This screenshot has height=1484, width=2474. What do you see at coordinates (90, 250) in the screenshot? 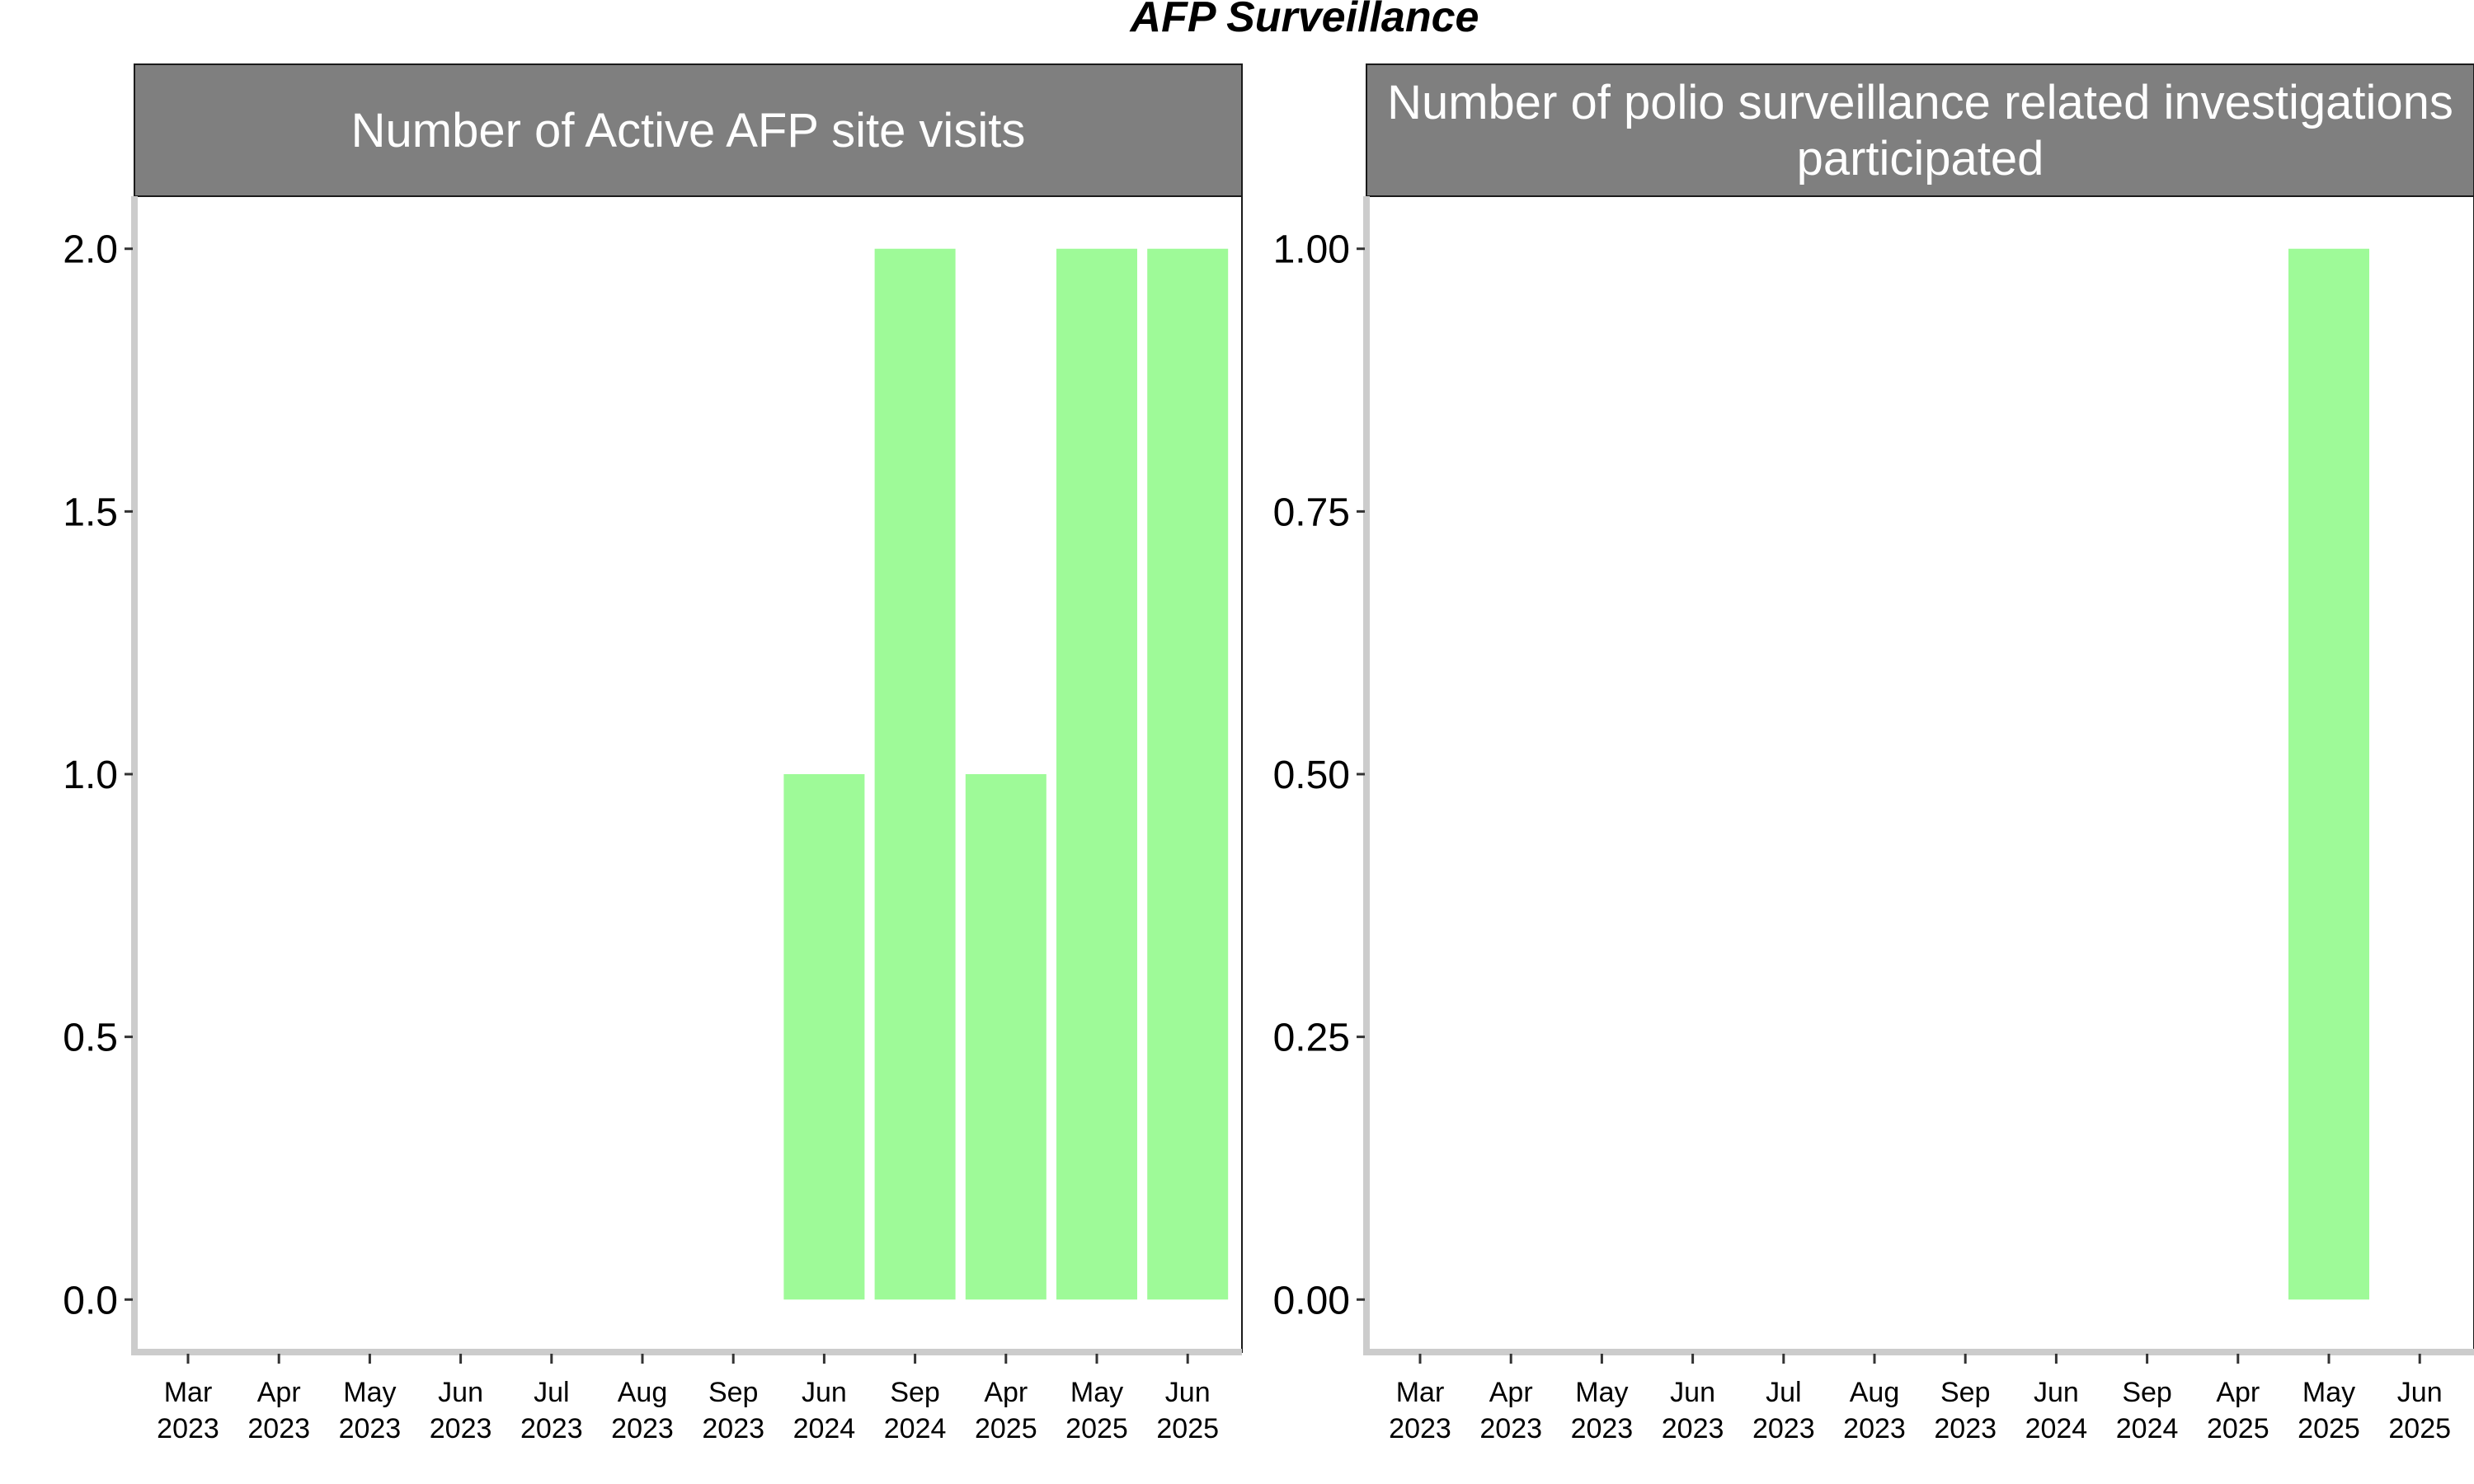
I see `y-tick-label: 2.0` at bounding box center [90, 250].